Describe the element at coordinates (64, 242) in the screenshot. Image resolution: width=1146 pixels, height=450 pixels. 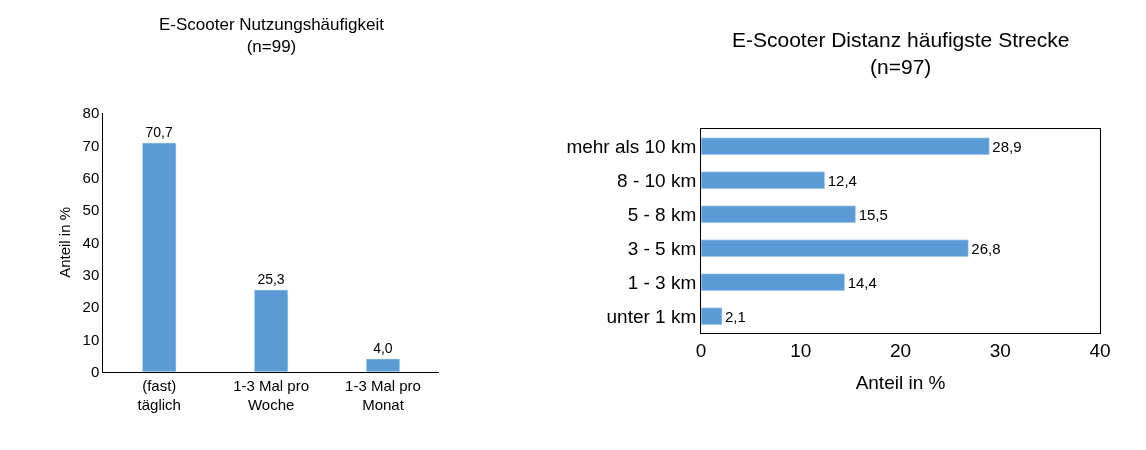
I see `y-axis-title: Anteil in %` at that location.